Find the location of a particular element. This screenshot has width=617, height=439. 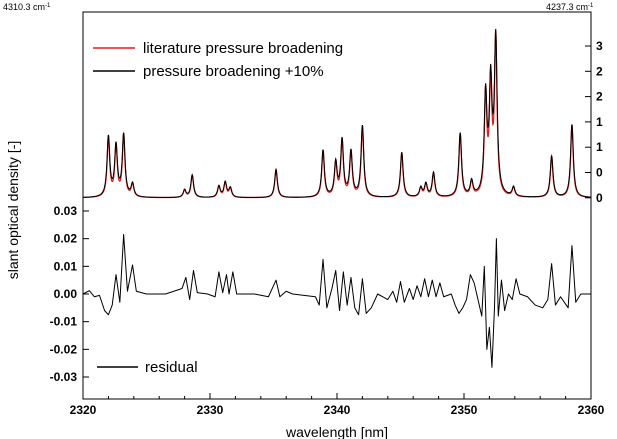

x-tick-label-4: 2360 is located at coordinates (591, 410).